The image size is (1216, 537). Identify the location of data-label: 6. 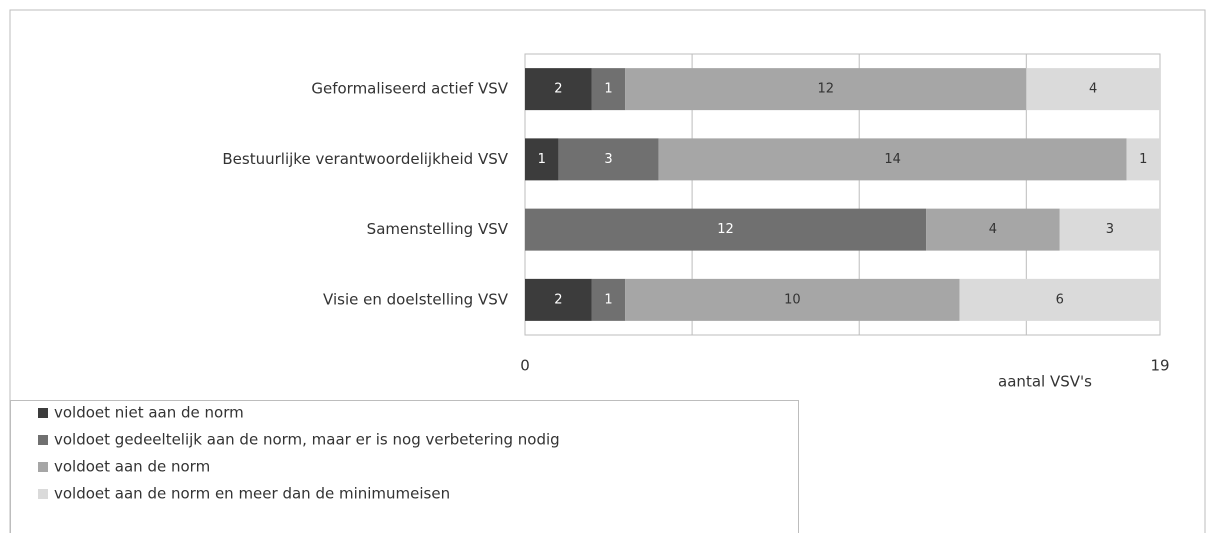
(1060, 299).